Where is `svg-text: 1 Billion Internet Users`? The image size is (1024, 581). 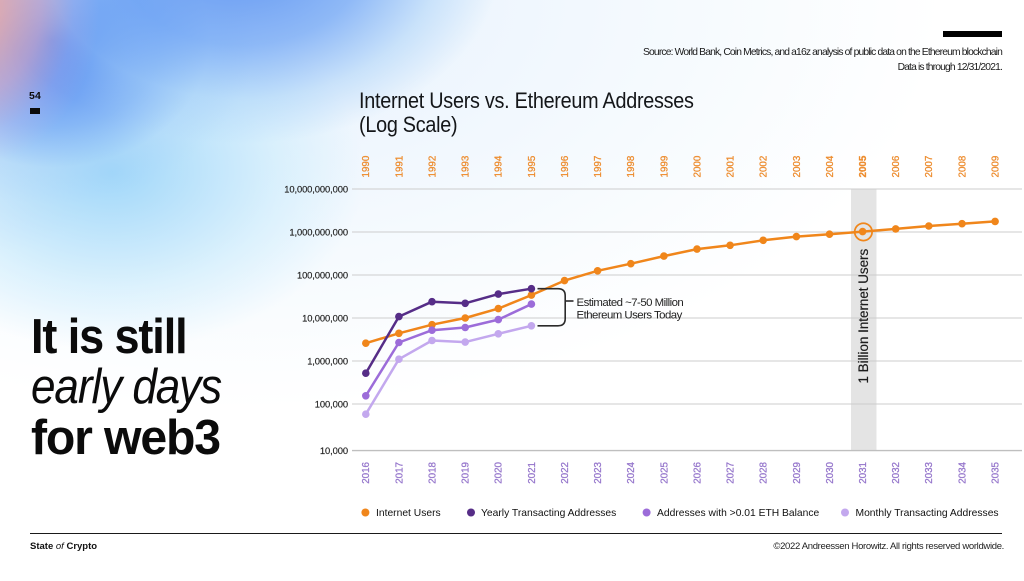 svg-text: 1 Billion Internet Users is located at coordinates (863, 315).